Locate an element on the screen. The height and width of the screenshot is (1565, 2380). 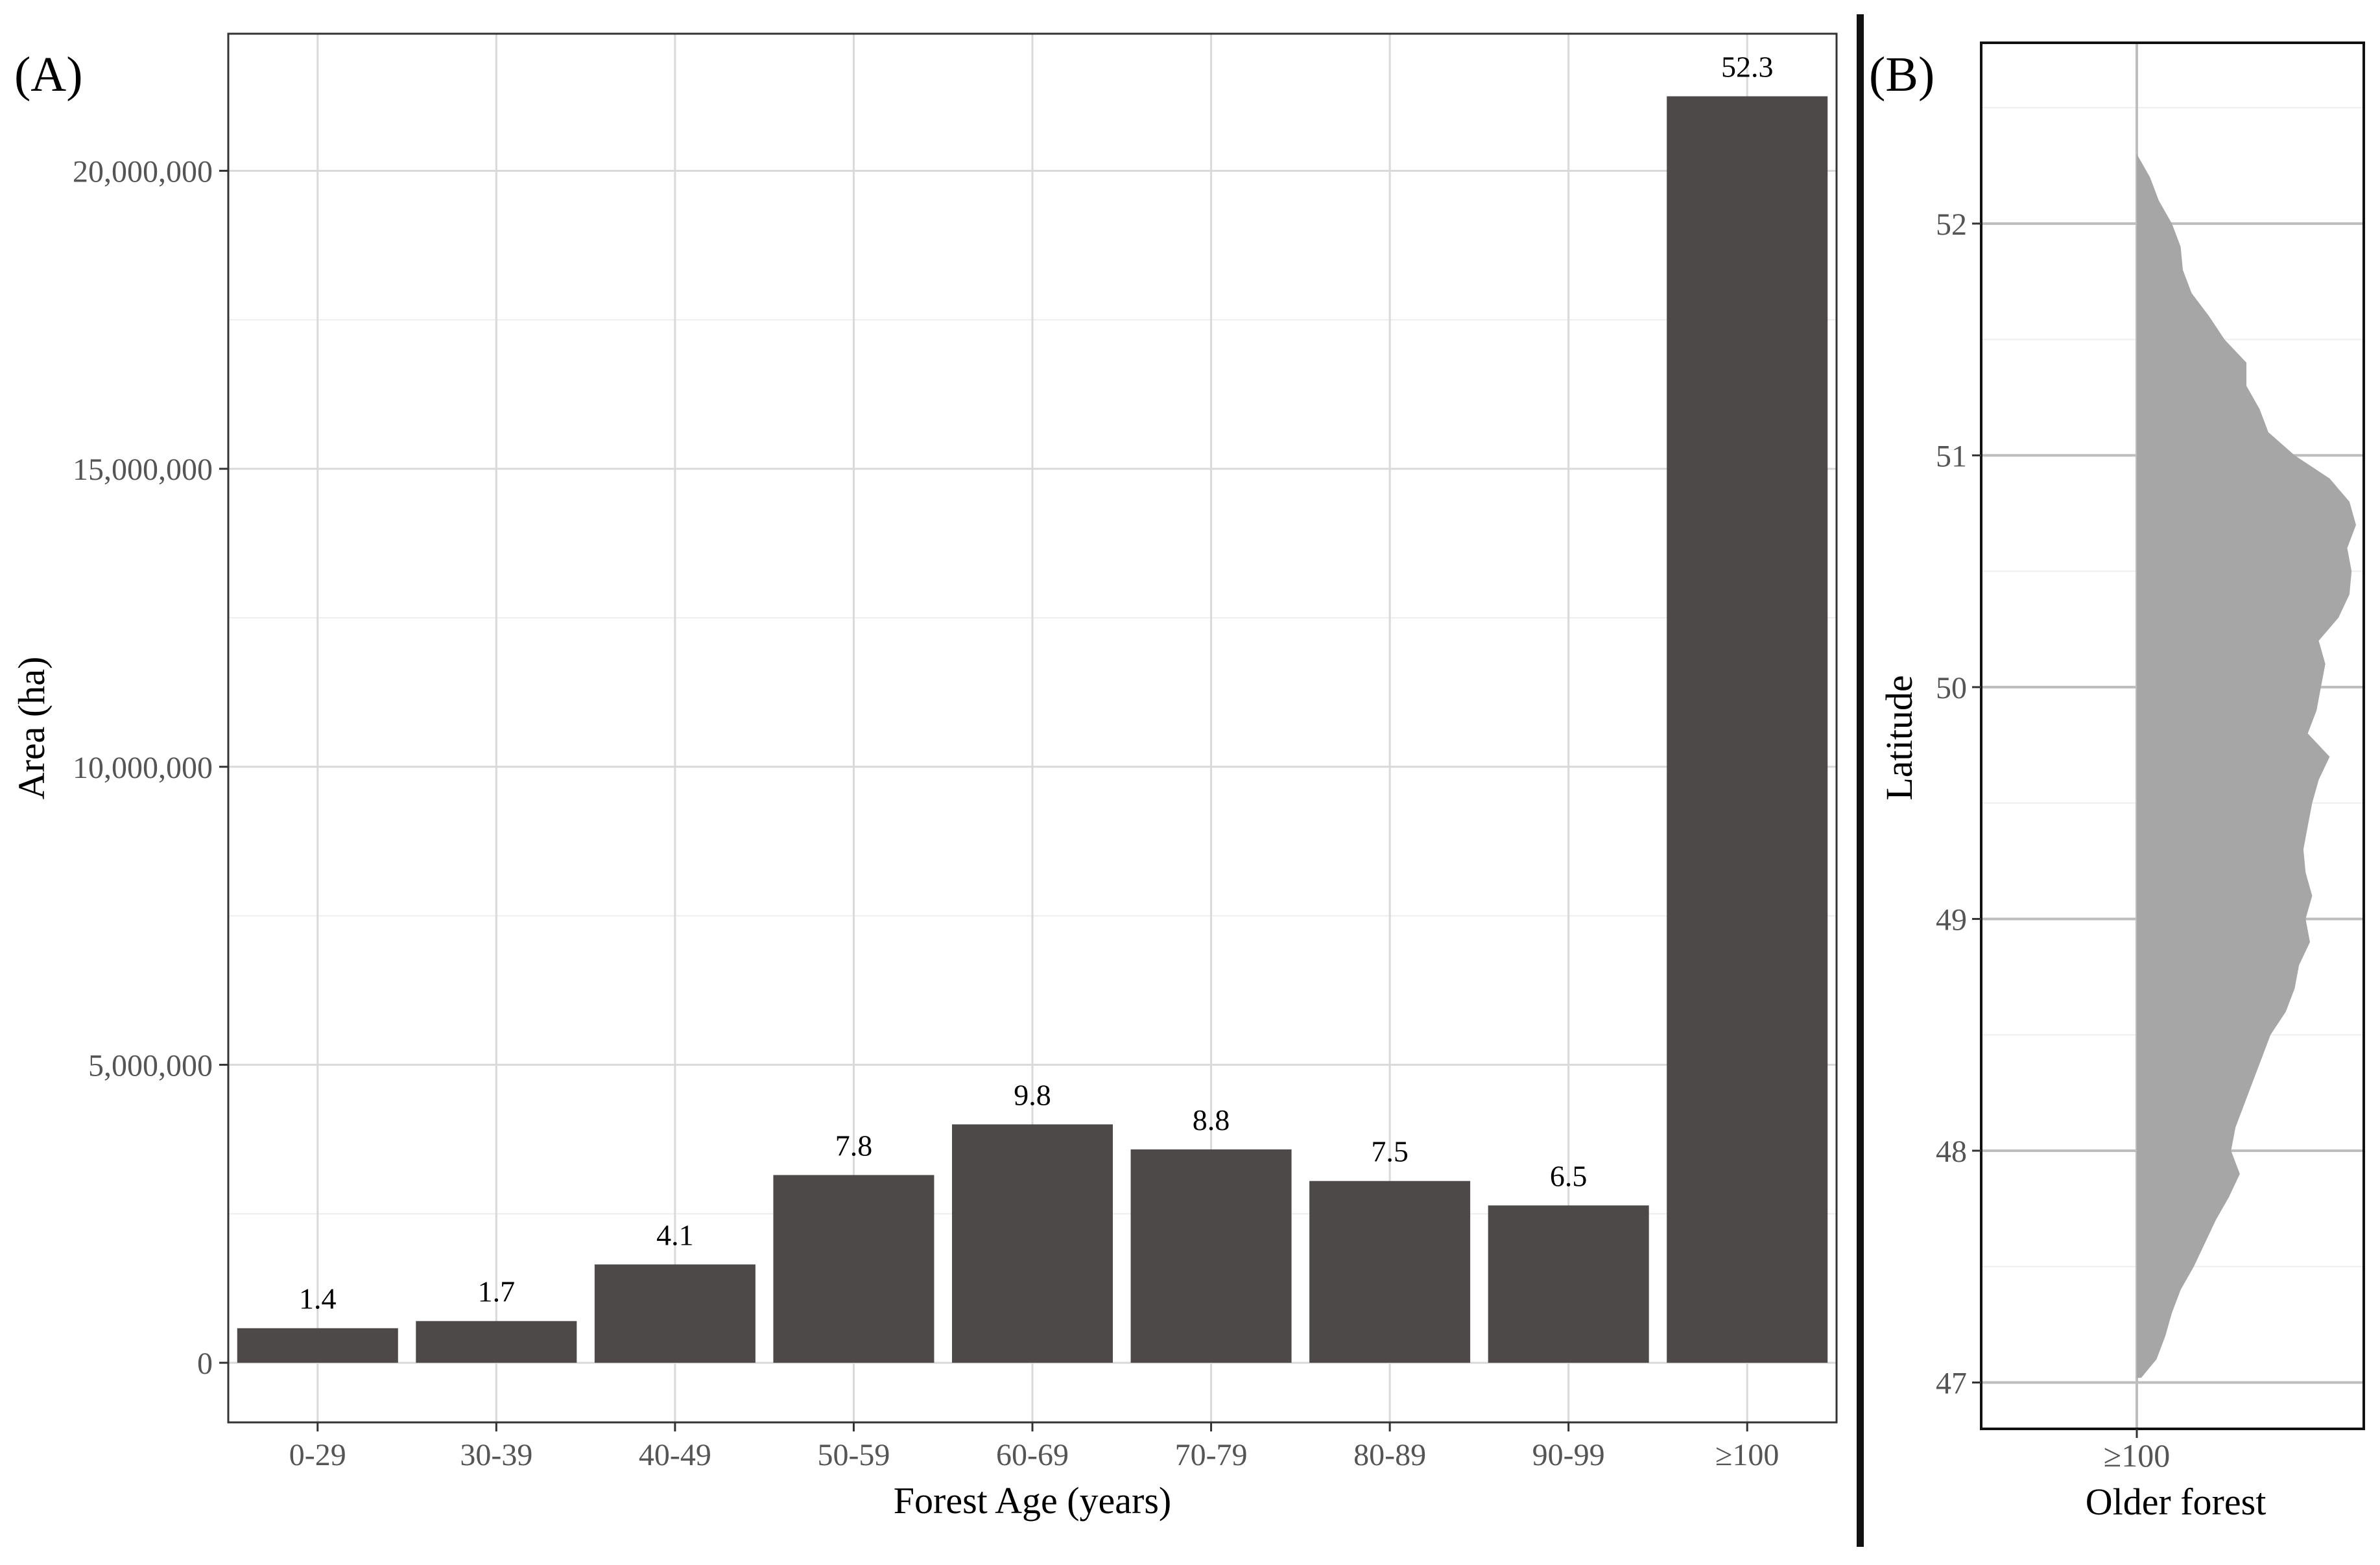
panel-a-y-axis-title: Area (ha) is located at coordinates (32, 728).